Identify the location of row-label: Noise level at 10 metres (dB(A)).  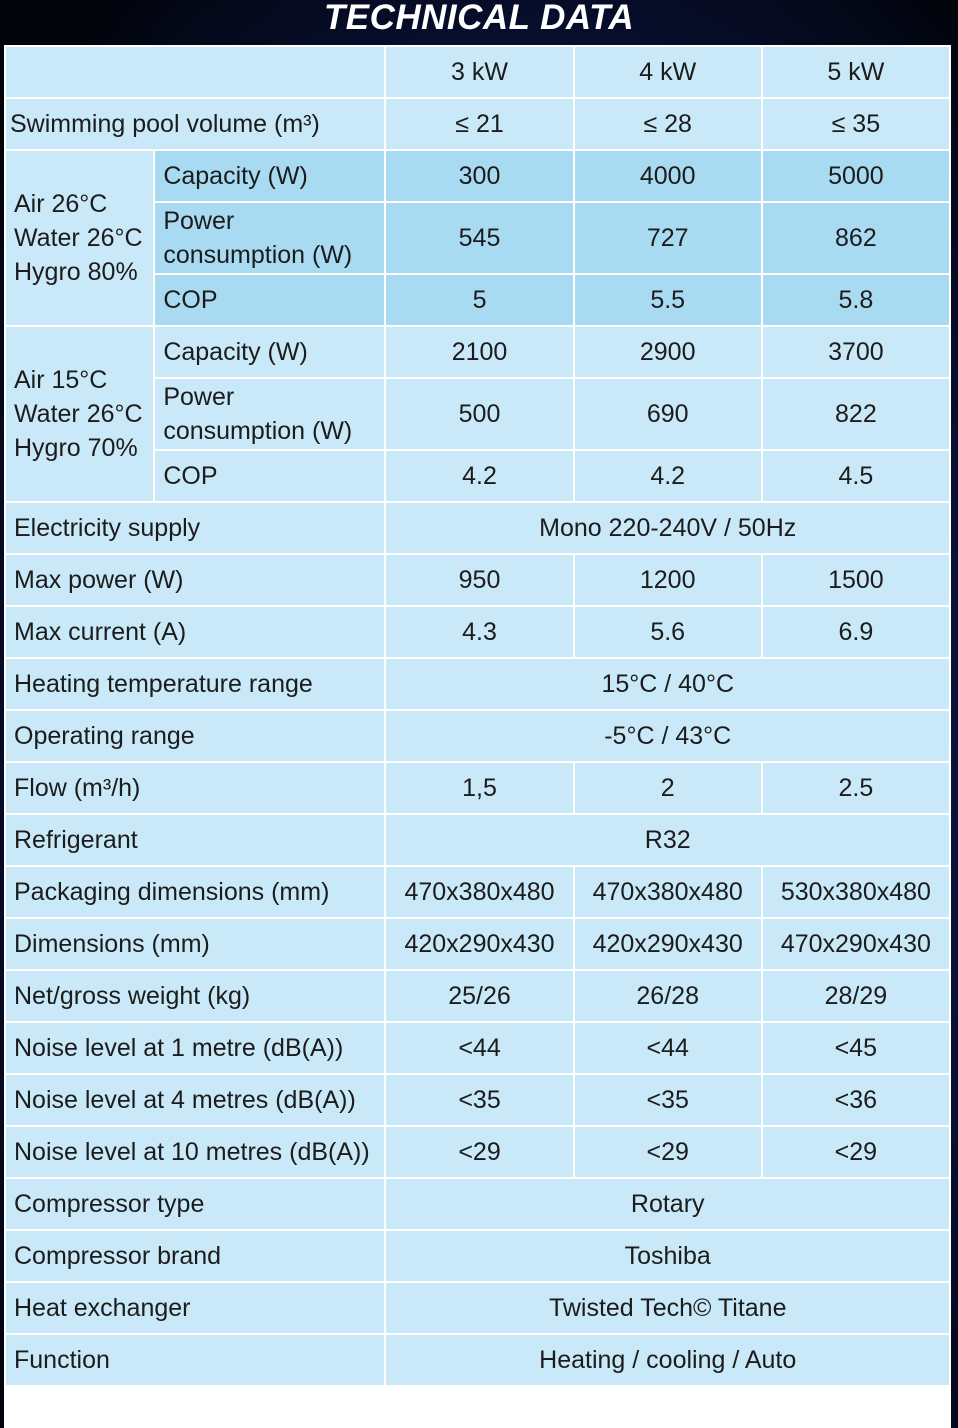
(195, 1152).